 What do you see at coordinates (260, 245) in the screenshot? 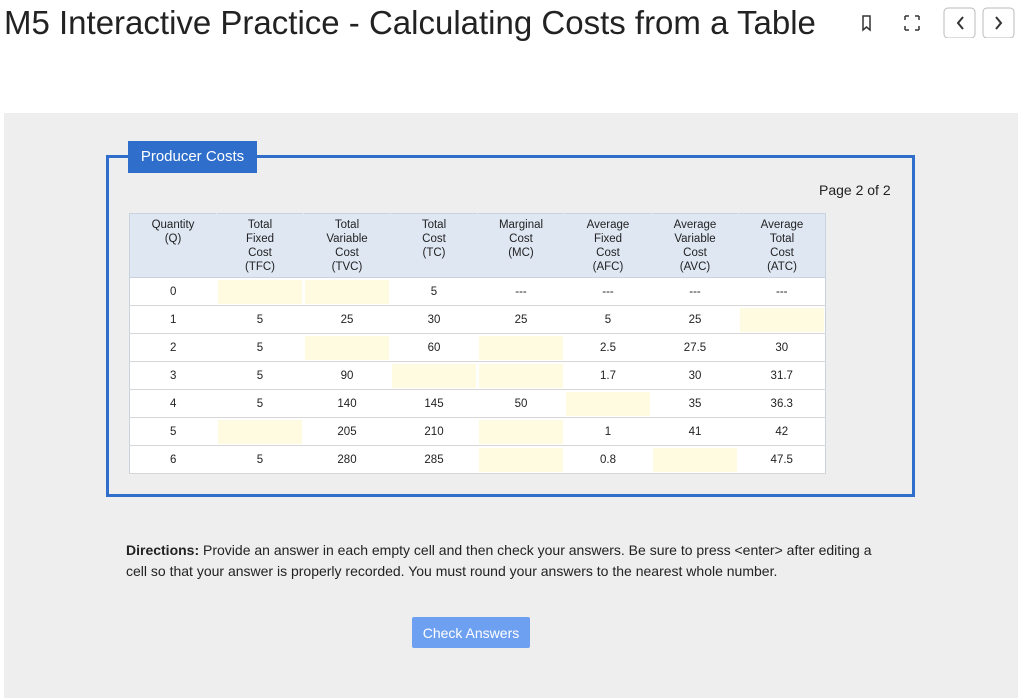
I see `column-header: Total Fixed Cost (TFC)` at bounding box center [260, 245].